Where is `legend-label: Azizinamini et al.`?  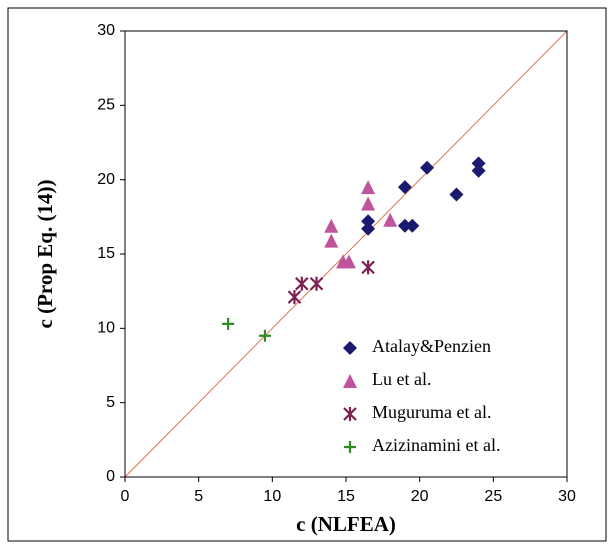 legend-label: Azizinamini et al. is located at coordinates (436, 445).